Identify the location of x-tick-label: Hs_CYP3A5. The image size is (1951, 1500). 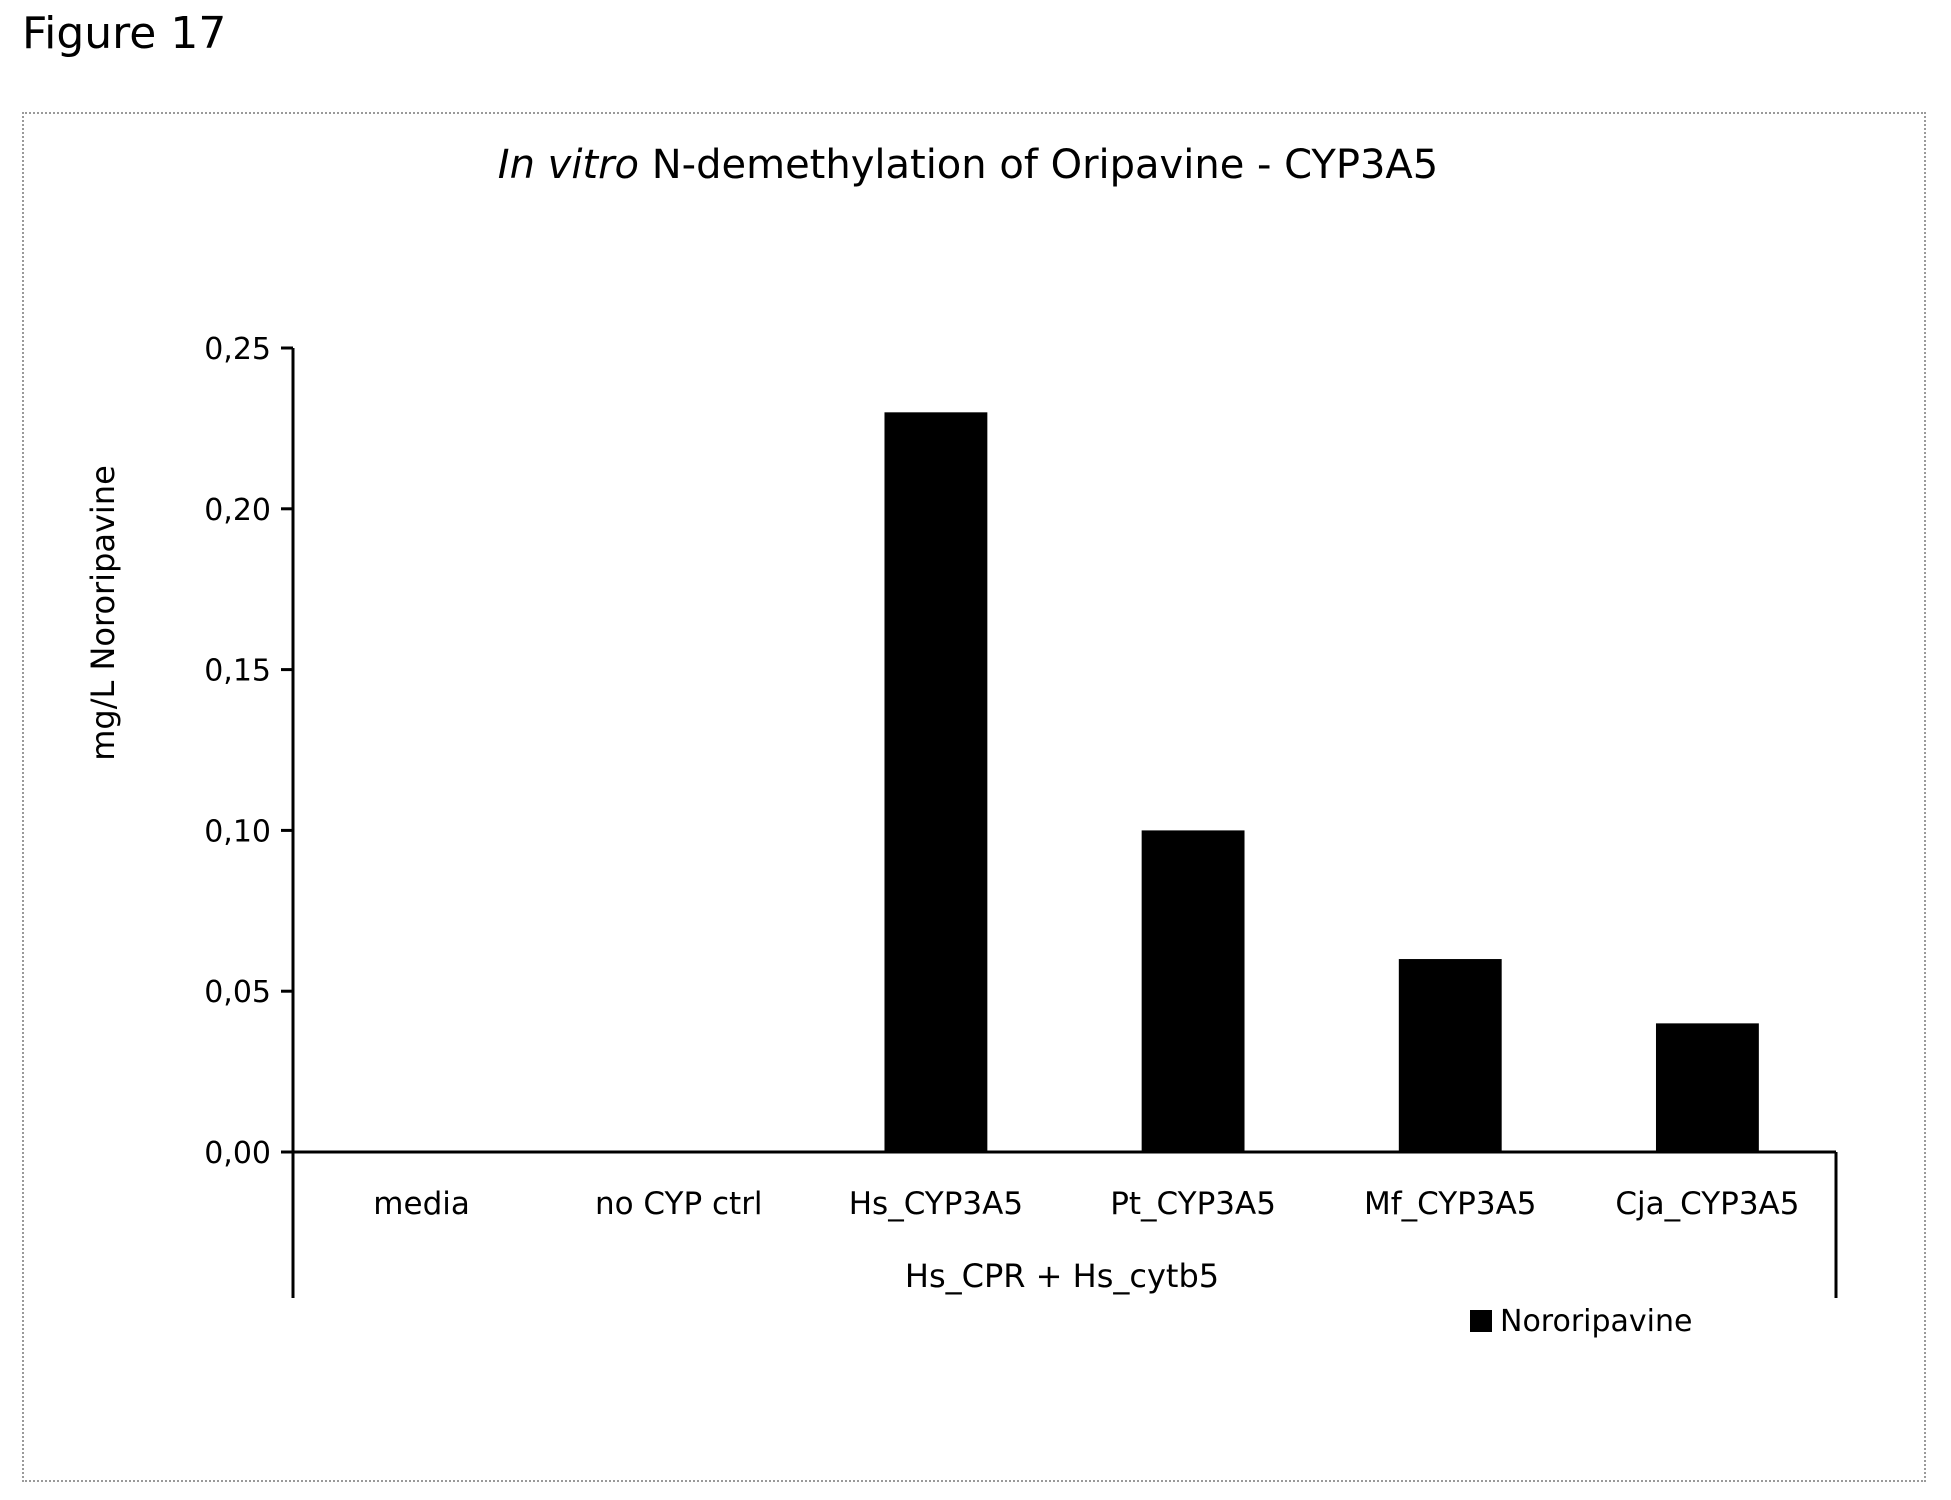
(936, 1204).